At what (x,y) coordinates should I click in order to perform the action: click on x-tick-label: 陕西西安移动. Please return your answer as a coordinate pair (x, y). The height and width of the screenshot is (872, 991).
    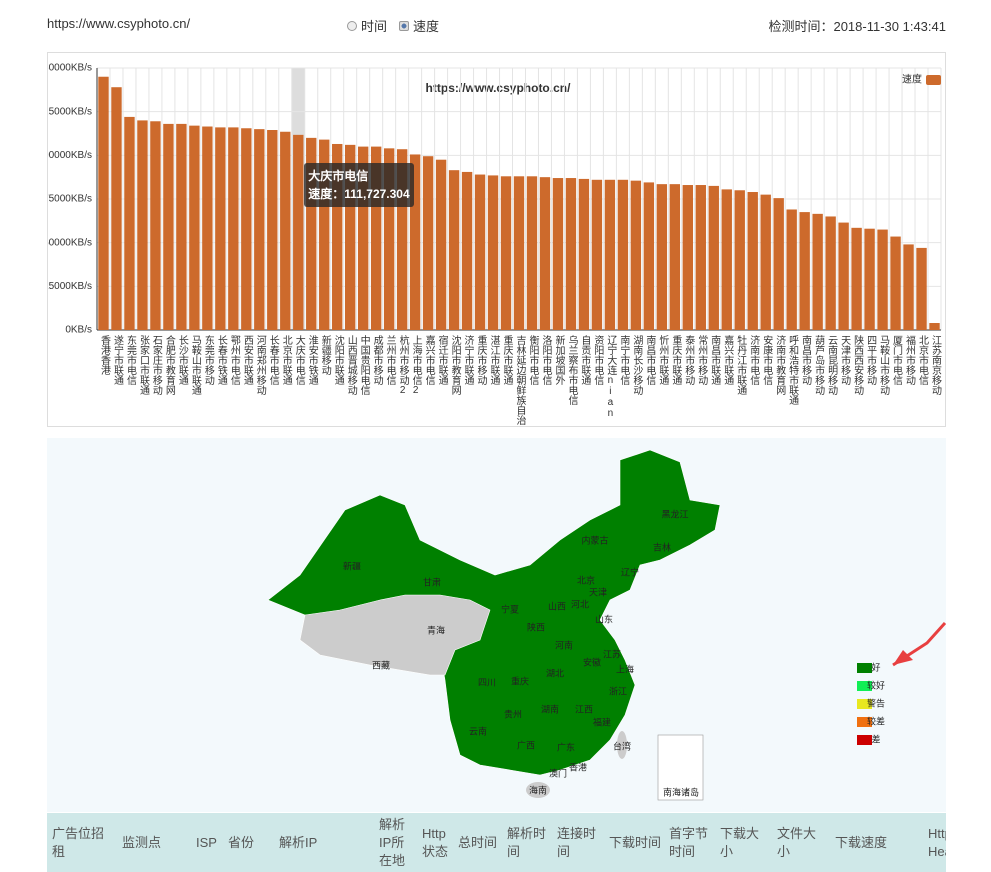
    Looking at the image, I should click on (857, 365).